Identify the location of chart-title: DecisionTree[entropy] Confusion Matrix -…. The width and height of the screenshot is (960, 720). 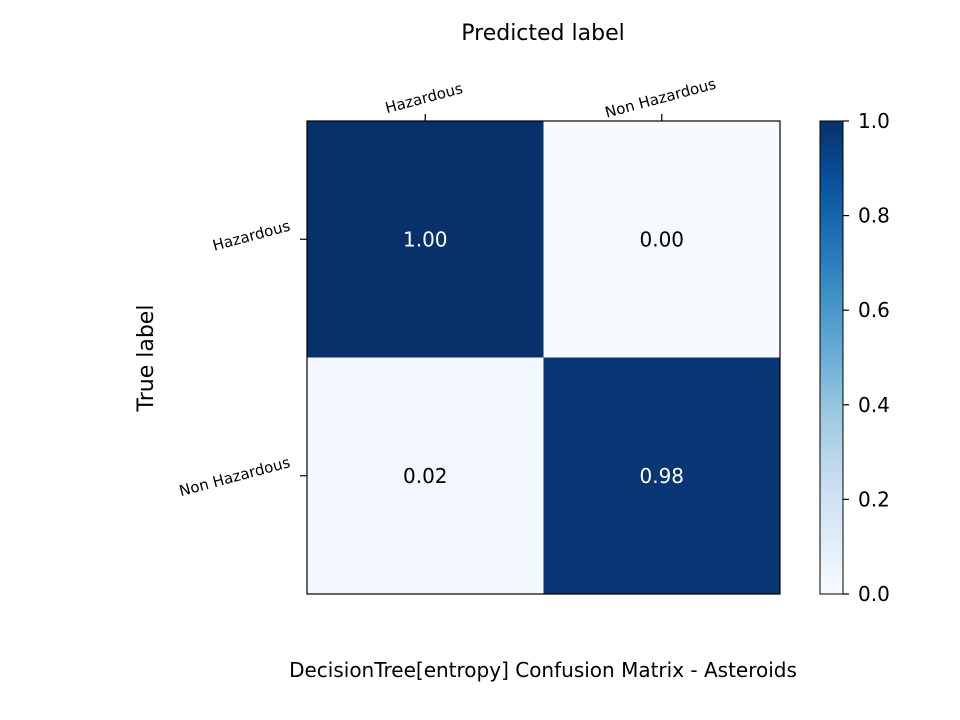
(543, 670).